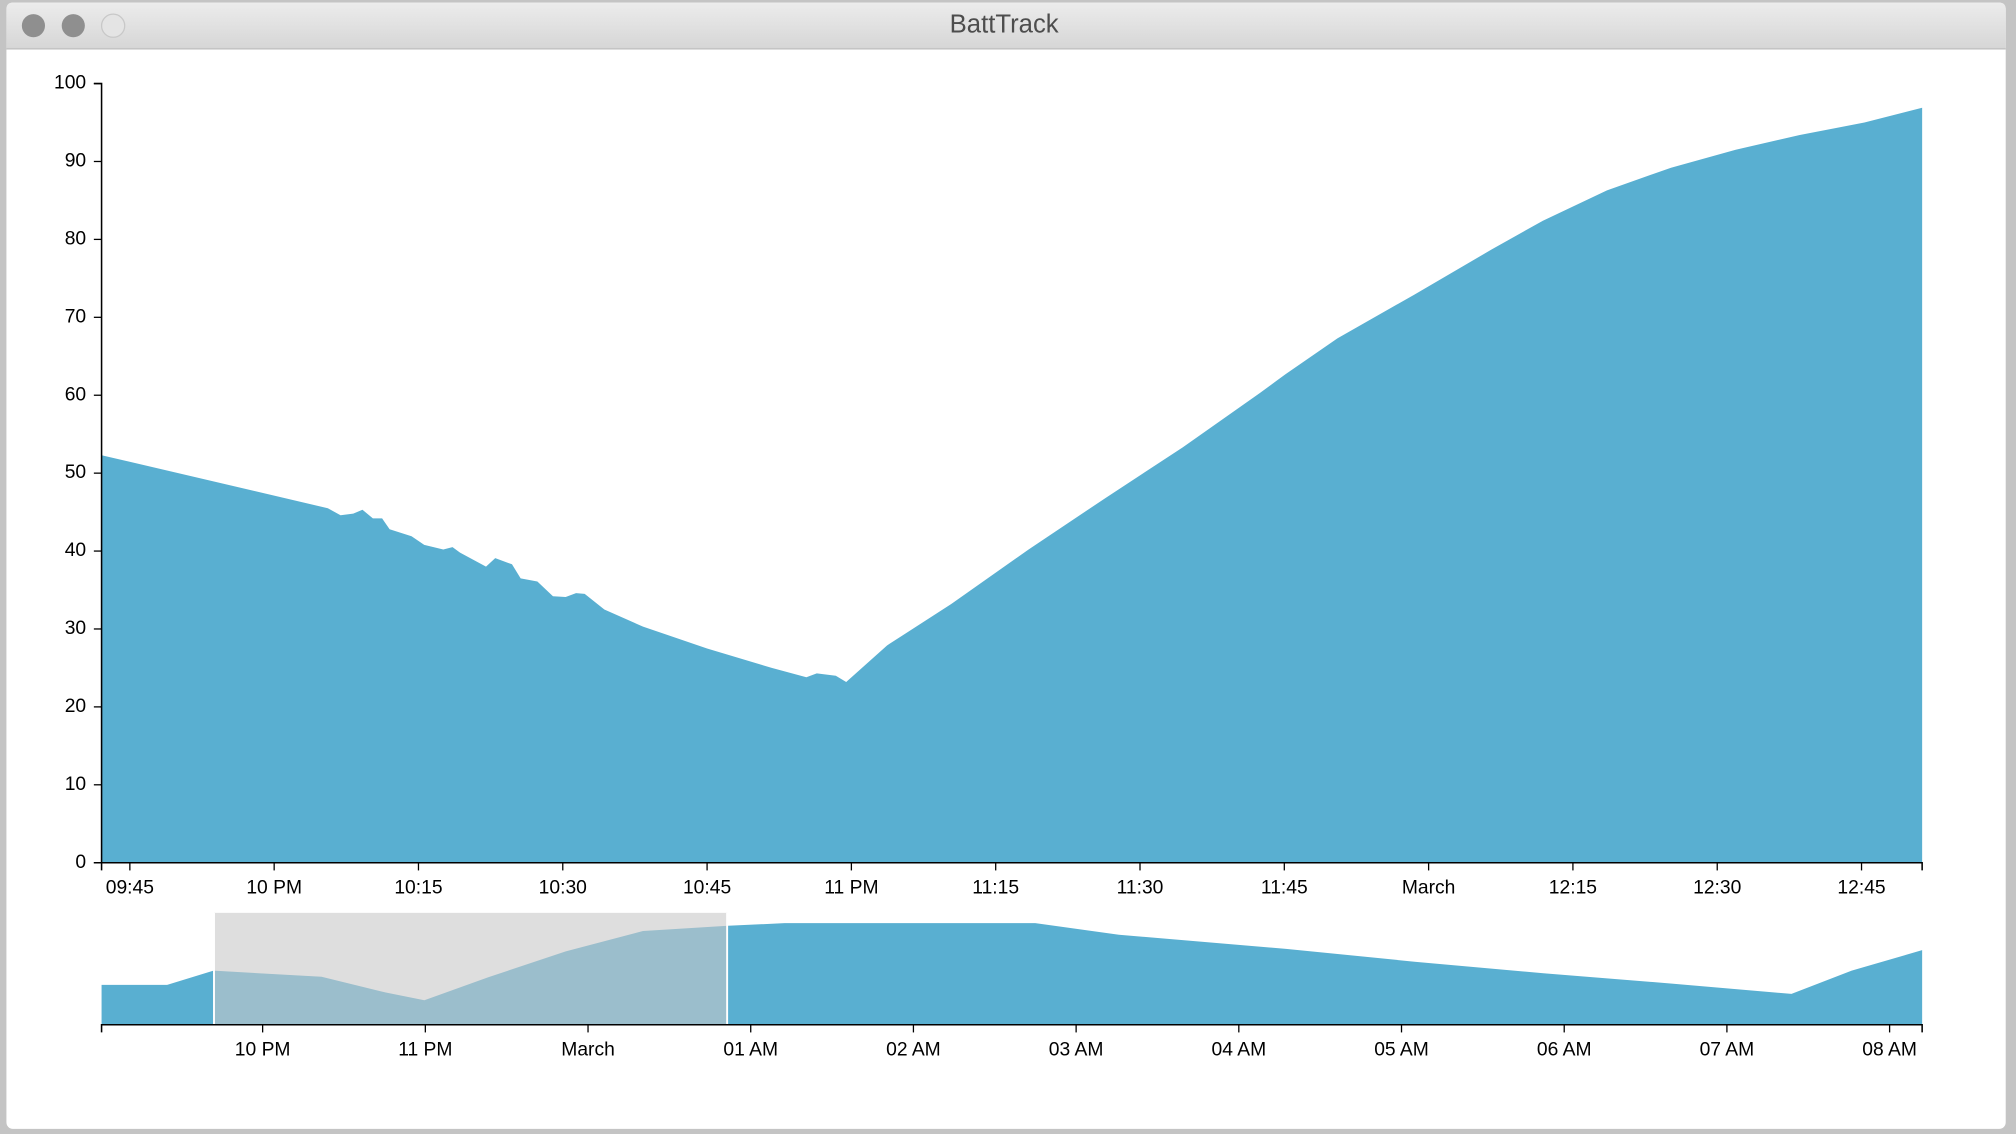 This screenshot has height=1134, width=2016. Describe the element at coordinates (1889, 1050) in the screenshot. I see `x-tick-label: 08 AM` at that location.